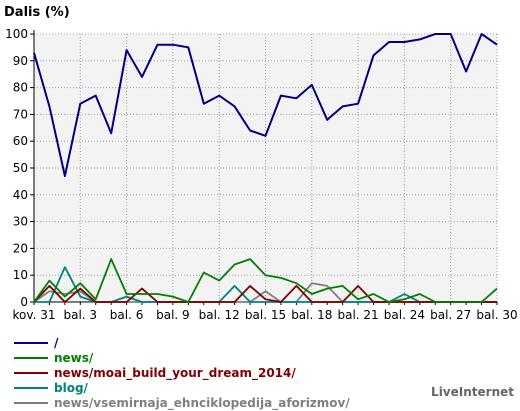  Describe the element at coordinates (450, 315) in the screenshot. I see `x-tick-label: bal. 27` at that location.